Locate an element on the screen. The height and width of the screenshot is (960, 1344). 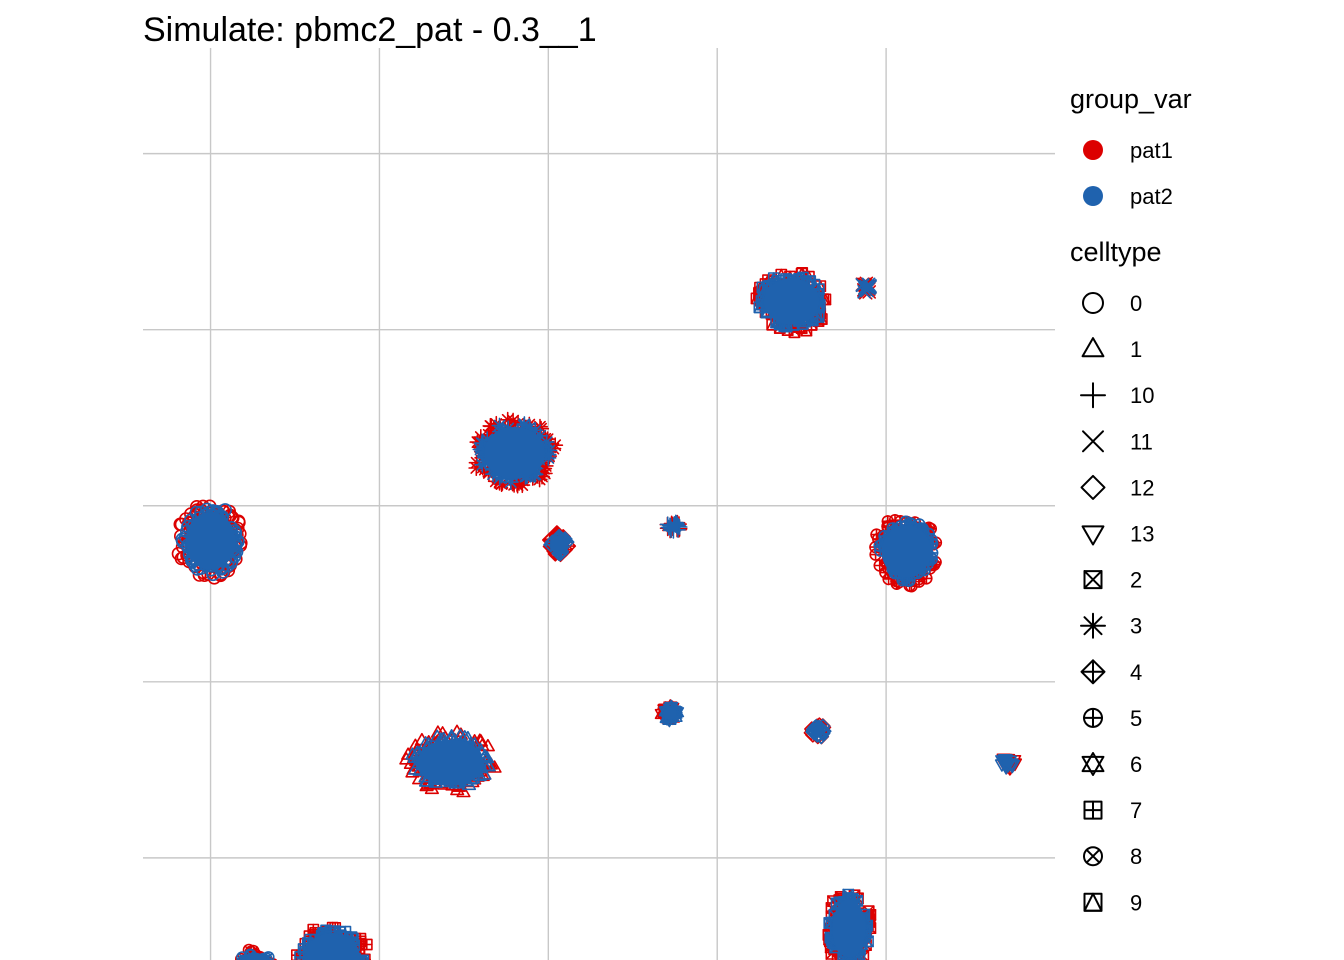
legend-shape-label-2: 2 is located at coordinates (1136, 580).